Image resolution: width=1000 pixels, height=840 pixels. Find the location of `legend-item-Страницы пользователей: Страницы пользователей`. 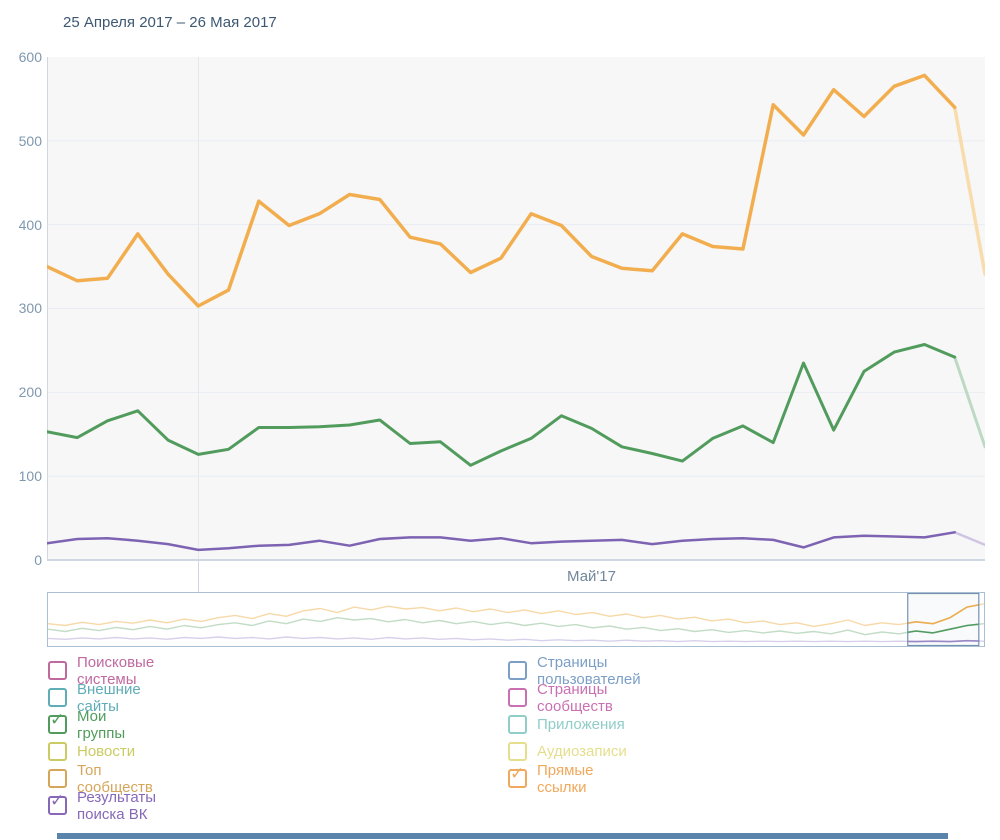

legend-item-Страницы пользователей: Страницы пользователей is located at coordinates (574, 671).